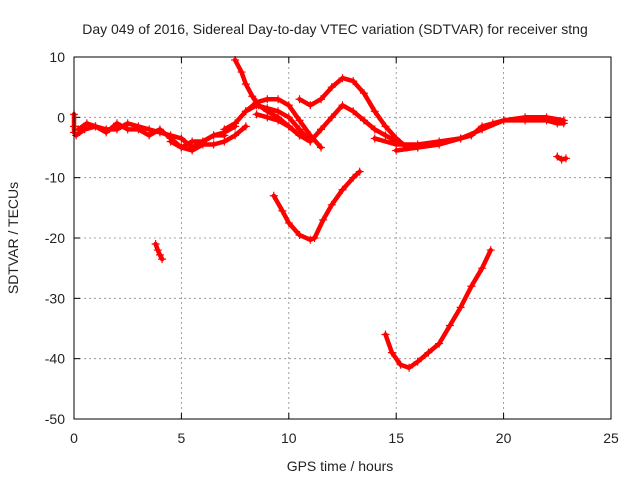 Image resolution: width=640 pixels, height=480 pixels. I want to click on x-tick-label: 5, so click(182, 438).